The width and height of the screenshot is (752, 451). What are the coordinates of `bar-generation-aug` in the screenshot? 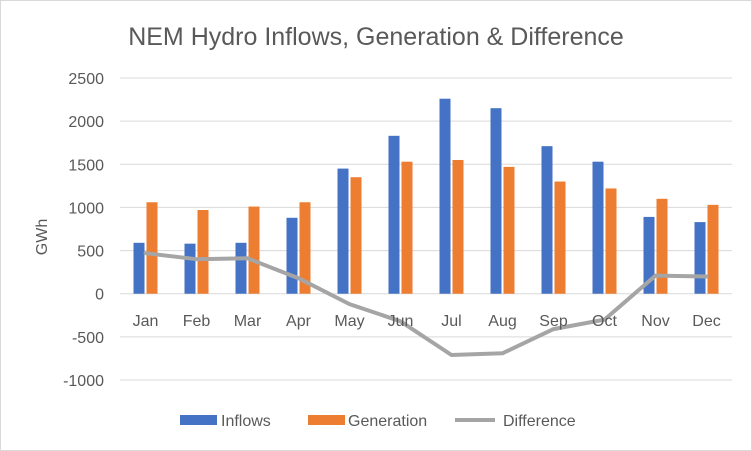 It's located at (509, 230).